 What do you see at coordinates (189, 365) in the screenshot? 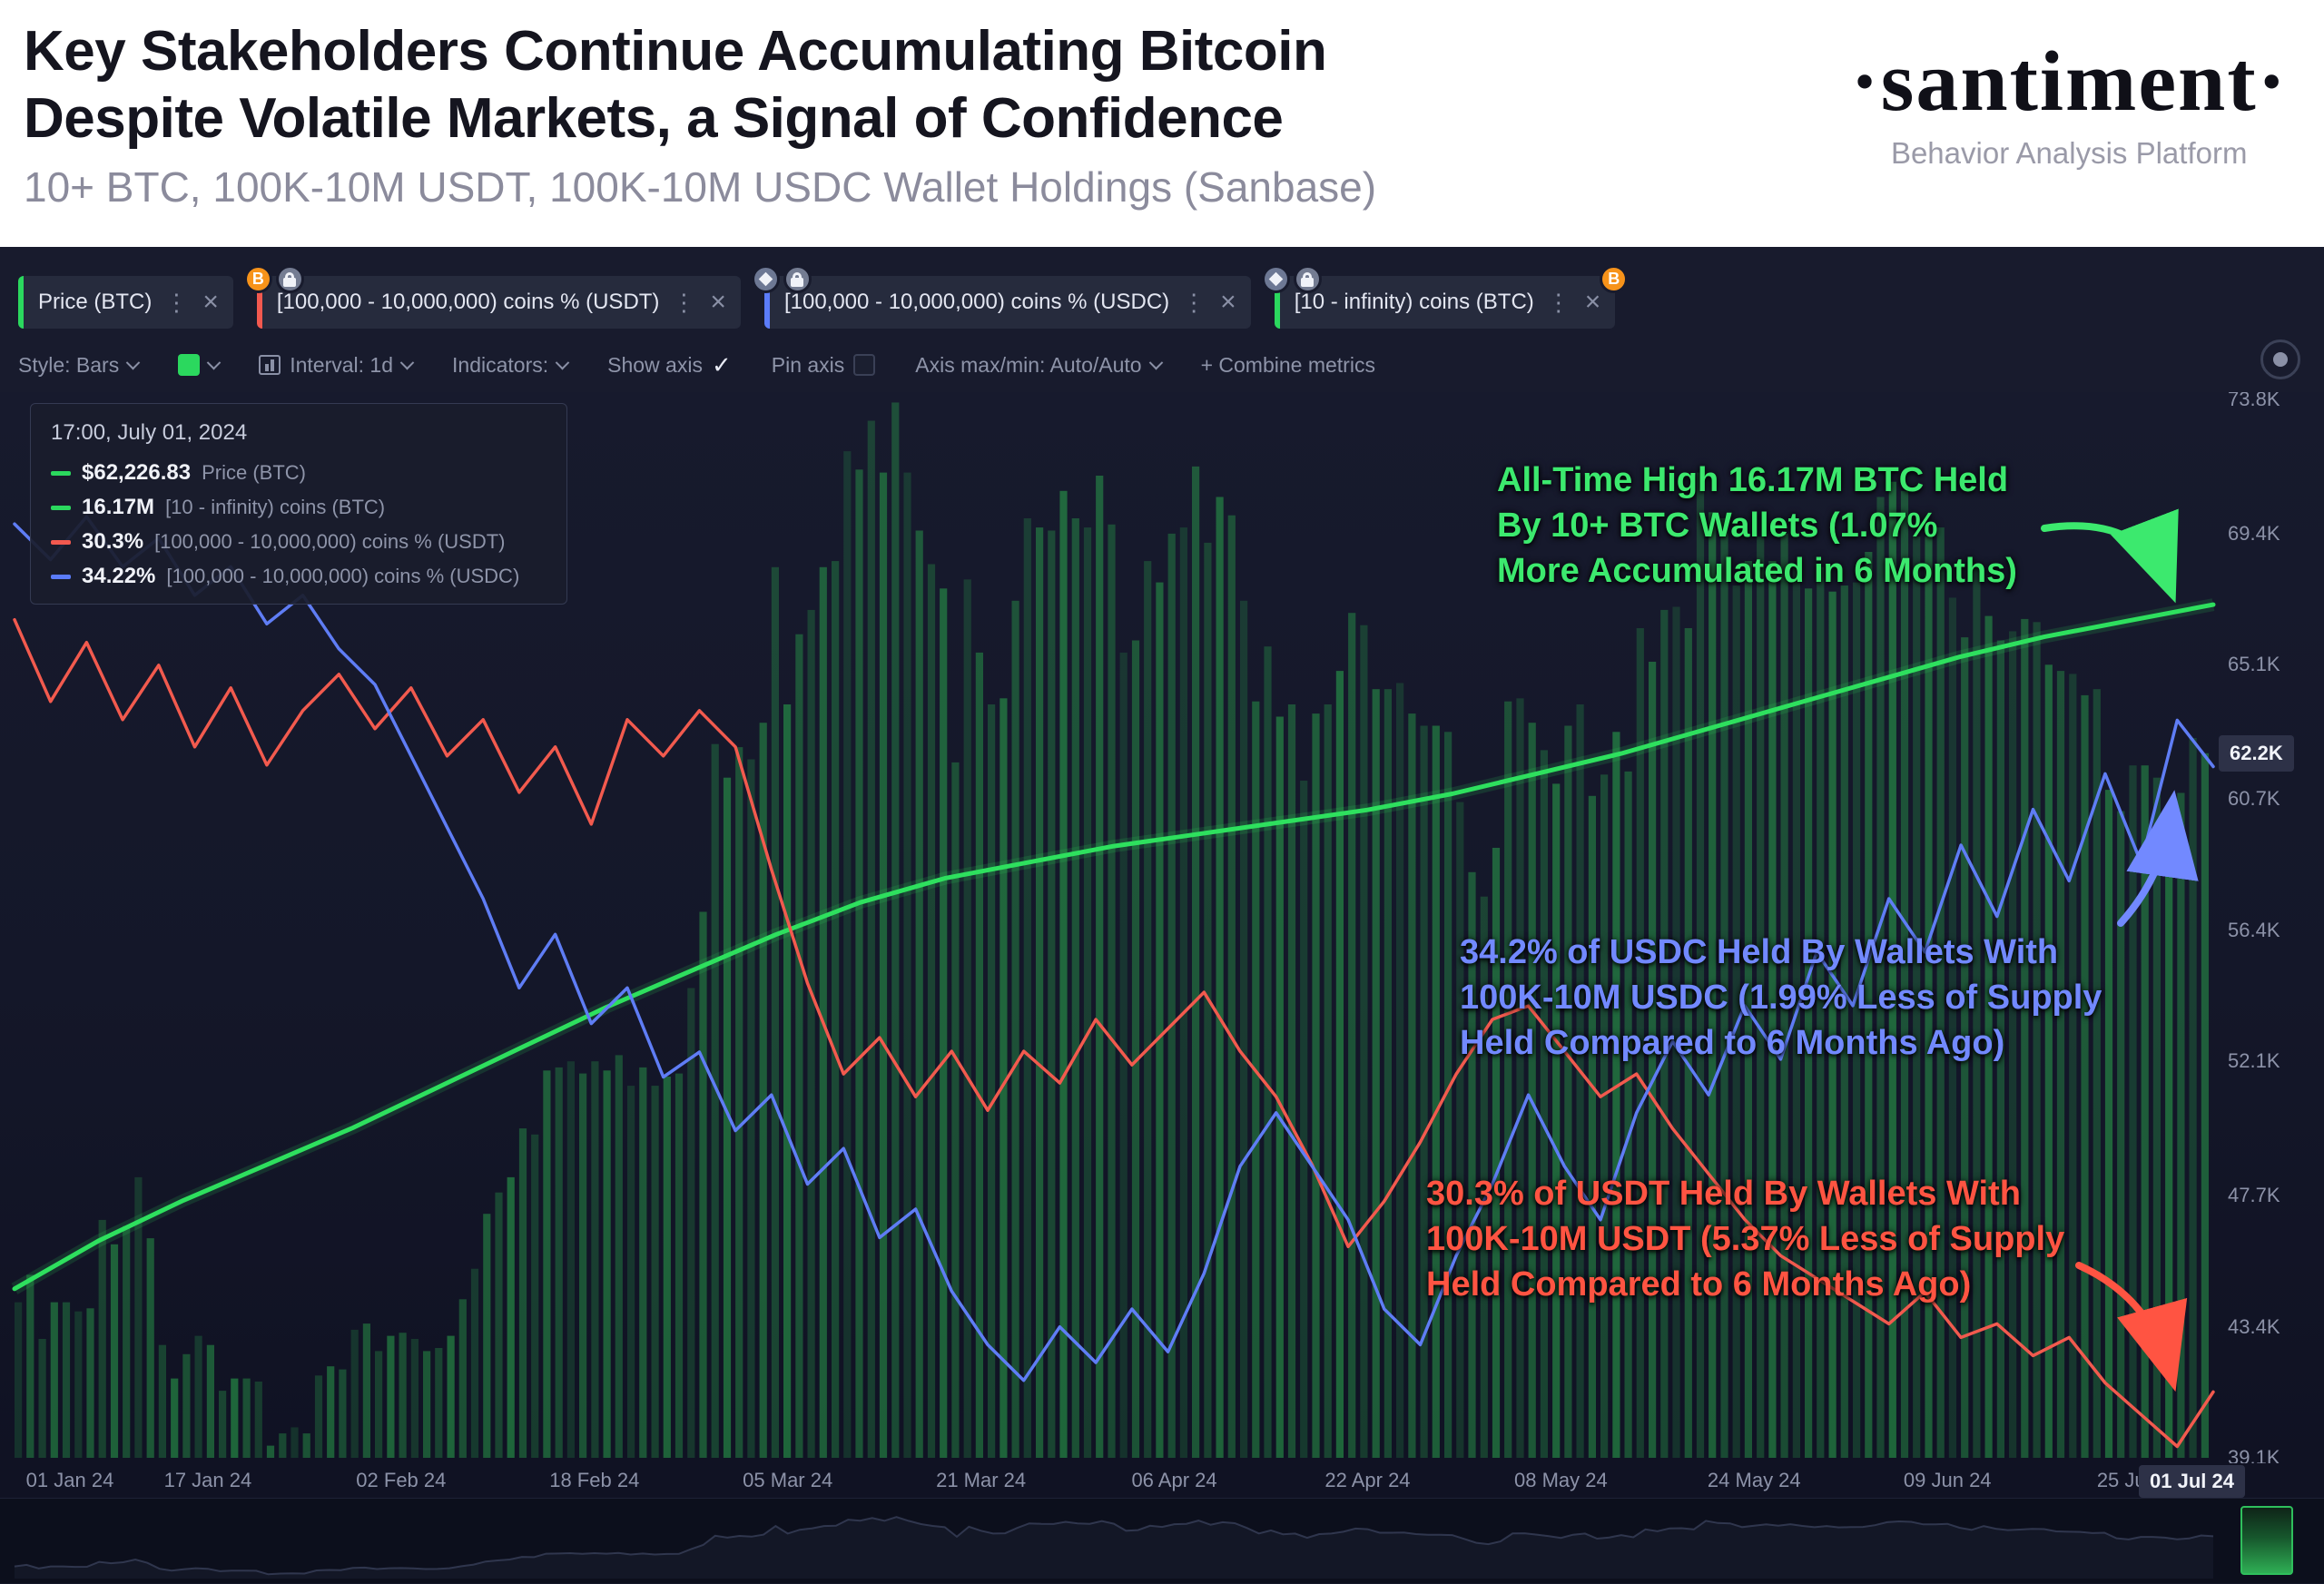
I see `color-swatch` at bounding box center [189, 365].